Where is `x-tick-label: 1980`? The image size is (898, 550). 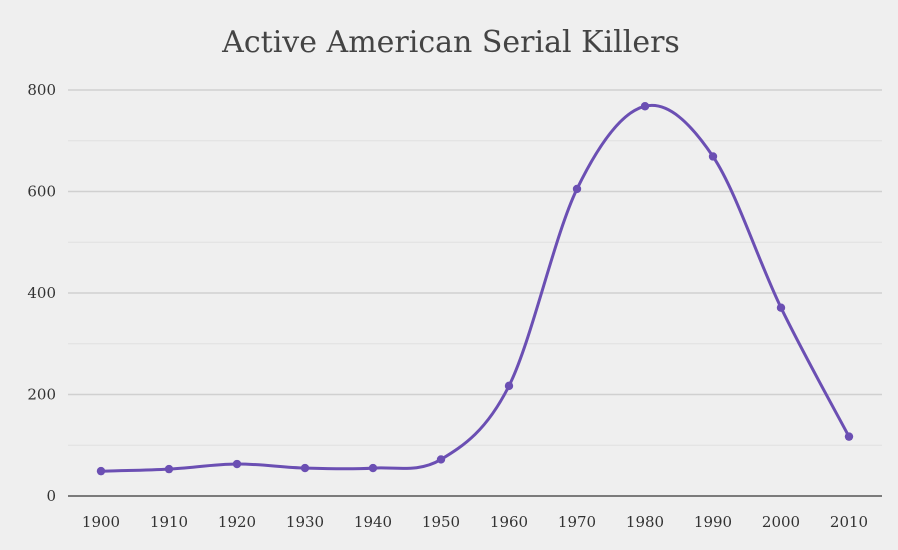 x-tick-label: 1980 is located at coordinates (645, 522).